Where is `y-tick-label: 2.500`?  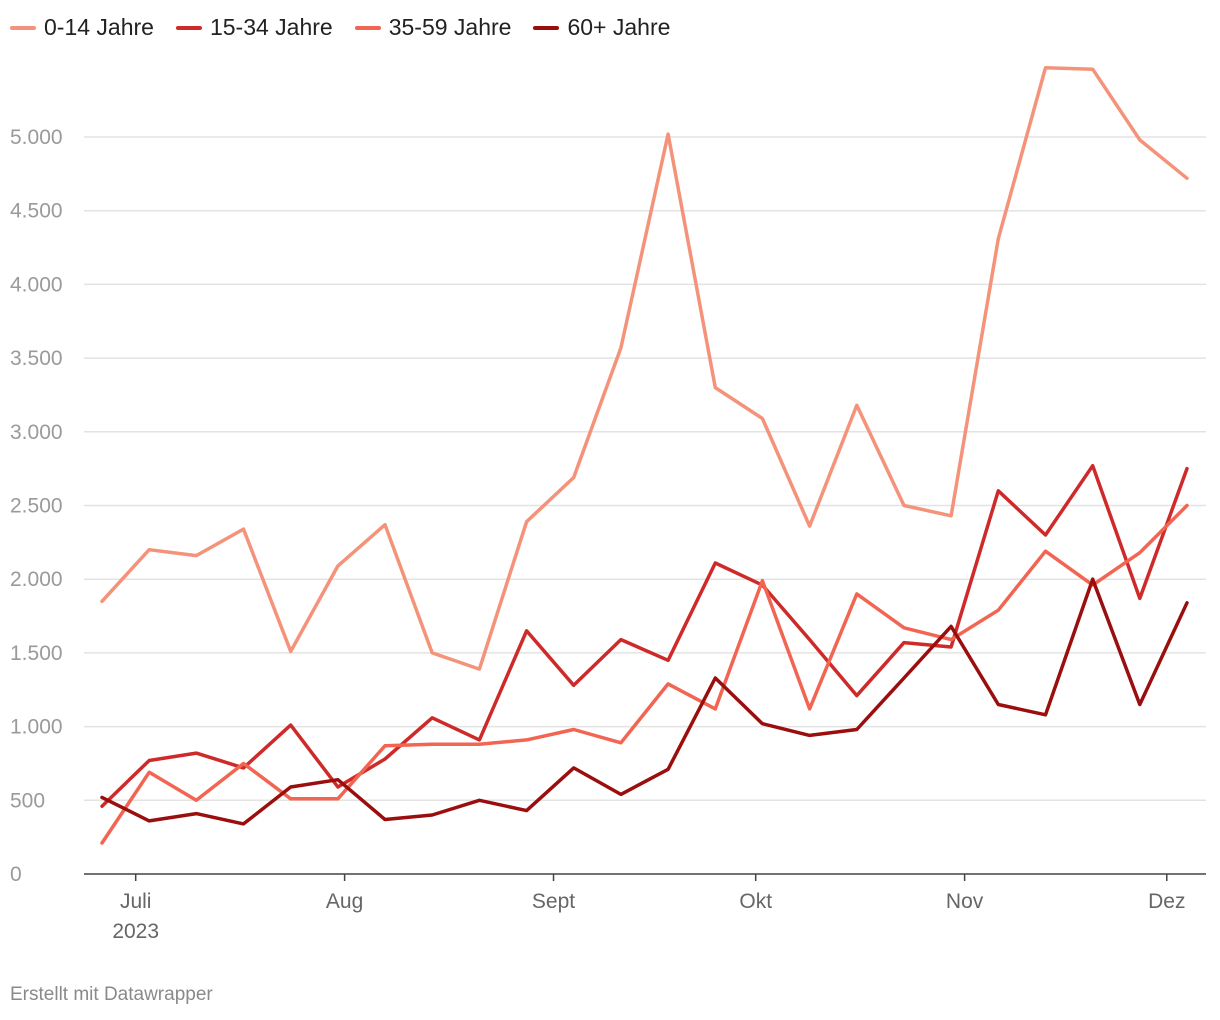 y-tick-label: 2.500 is located at coordinates (36, 506).